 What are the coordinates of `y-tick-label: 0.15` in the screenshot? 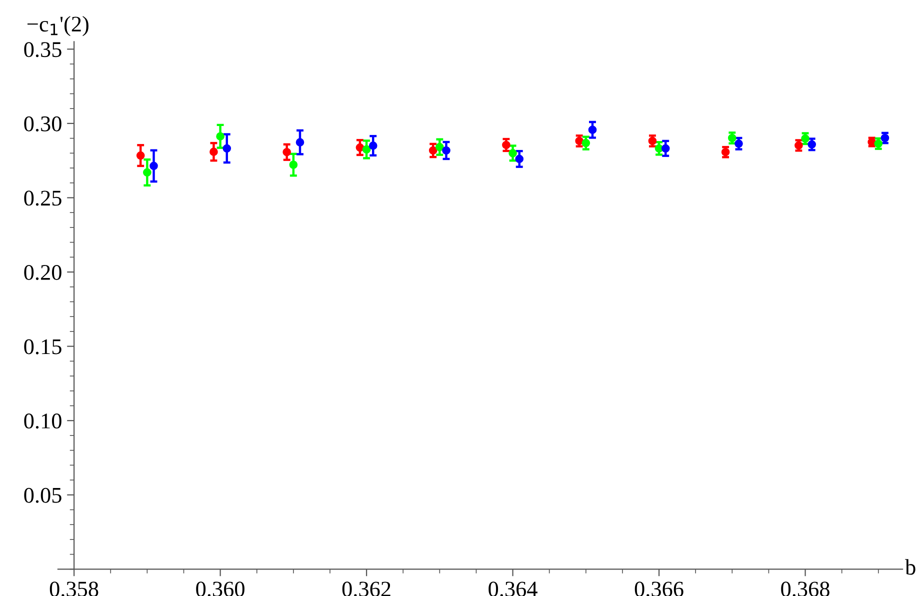 It's located at (43, 346).